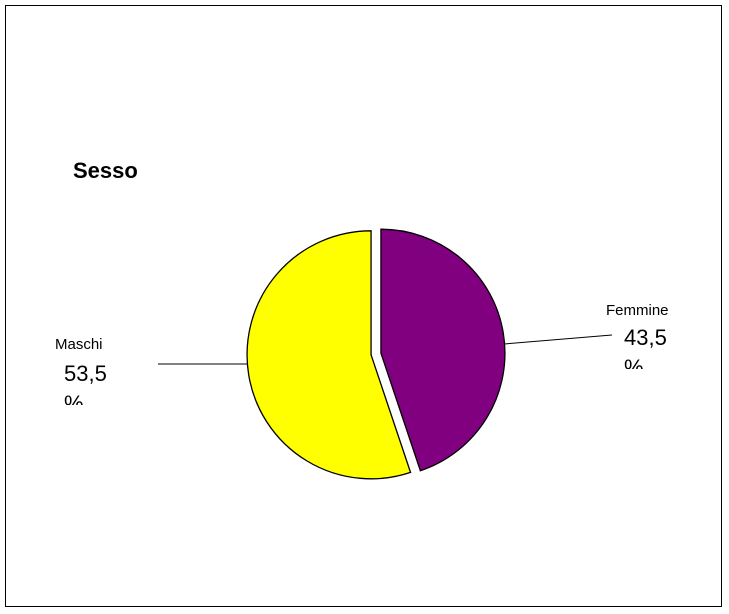 The width and height of the screenshot is (729, 614). Describe the element at coordinates (79, 344) in the screenshot. I see `slice-name-maschi: Maschi` at that location.